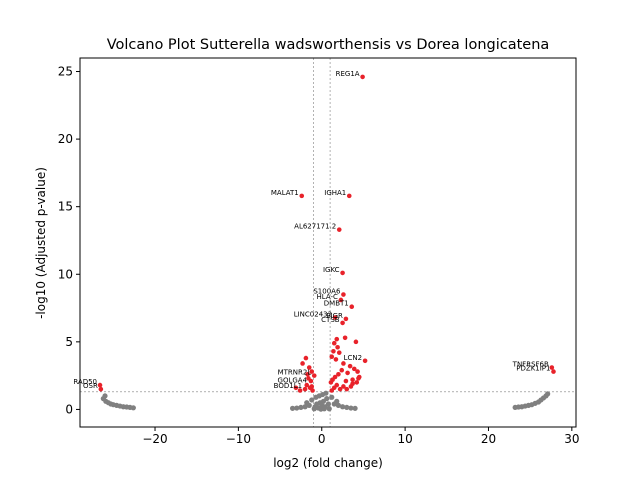 This screenshot has height=484, width=640. What do you see at coordinates (353, 358) in the screenshot?
I see `point-label: LCN2` at bounding box center [353, 358].